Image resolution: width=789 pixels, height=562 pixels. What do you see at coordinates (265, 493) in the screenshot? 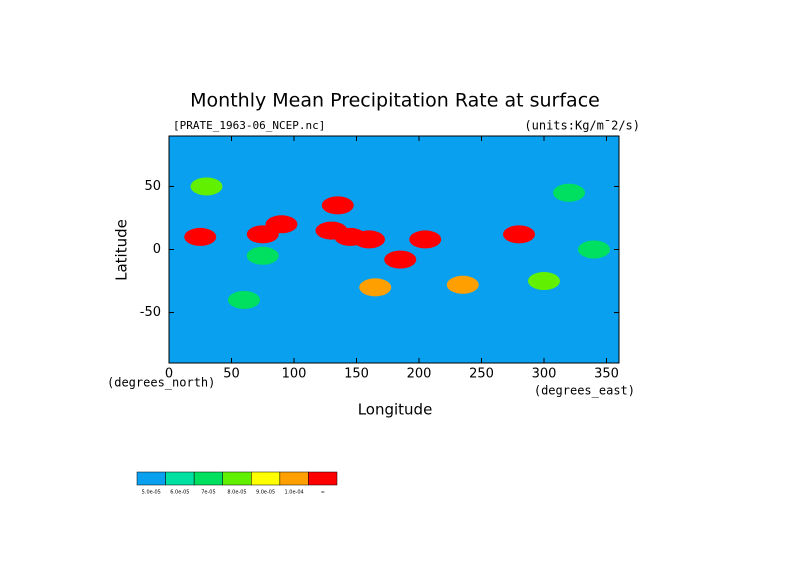
I see `colorbar-label: 9.0e-05` at bounding box center [265, 493].